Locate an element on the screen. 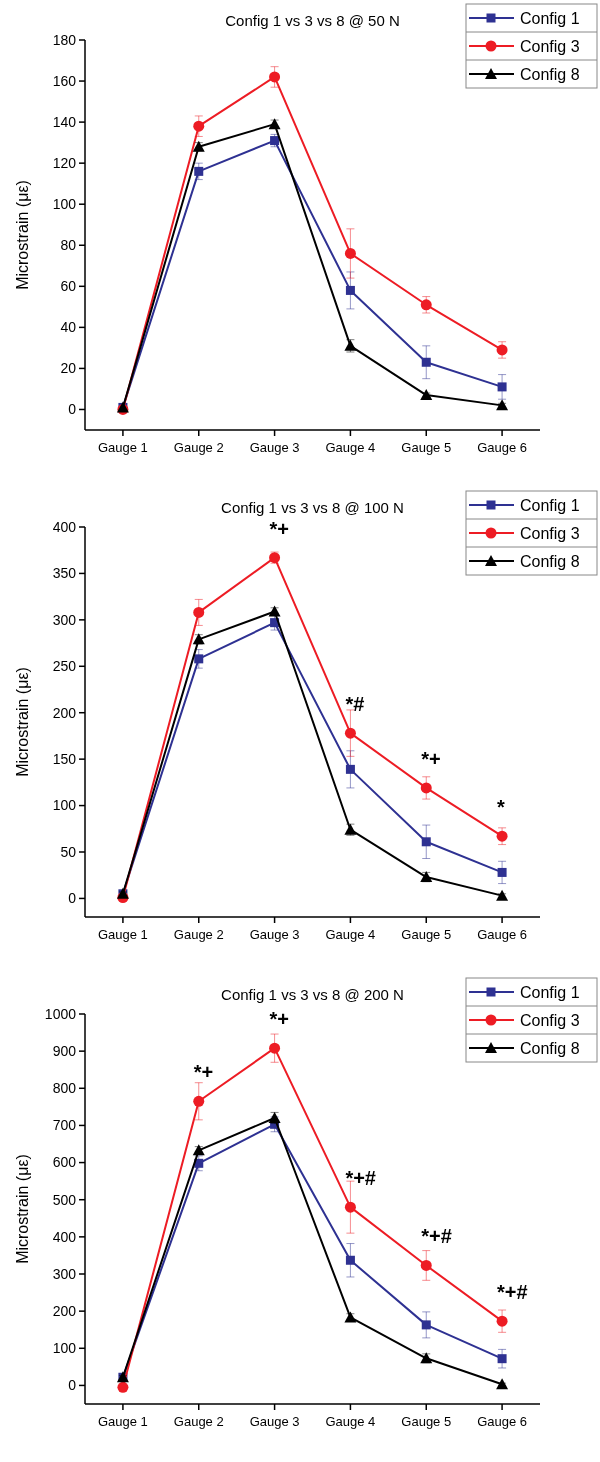 The image size is (600, 1462). y-tick-label: 140 is located at coordinates (64, 122).